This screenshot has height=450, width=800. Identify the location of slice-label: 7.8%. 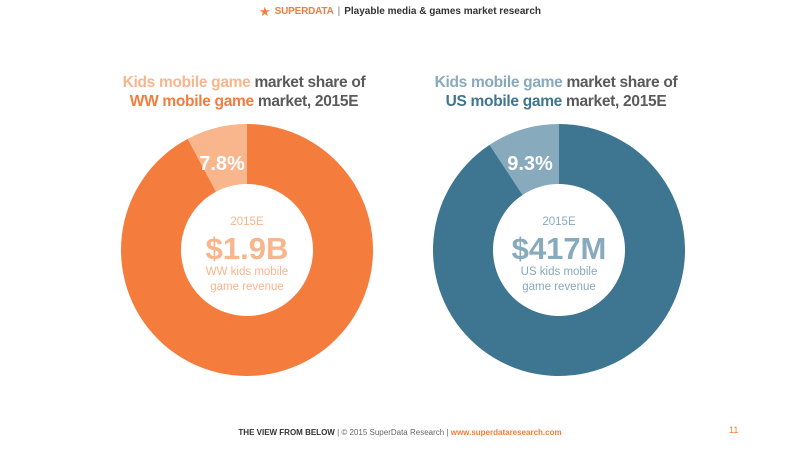
(222, 164).